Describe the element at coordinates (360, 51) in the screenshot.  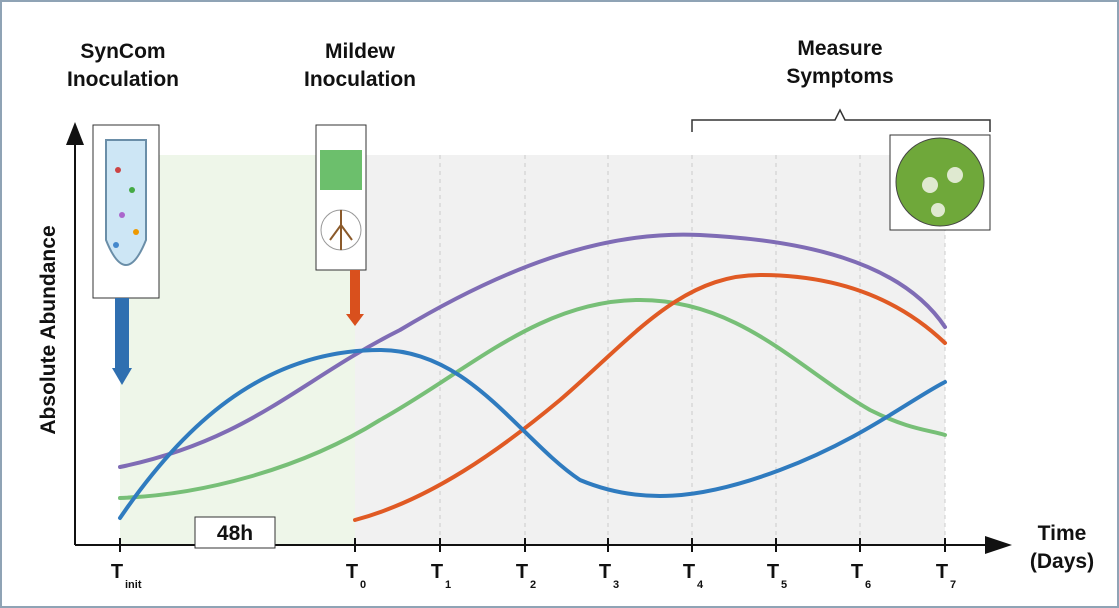
I see `mildew-label: Mildew` at that location.